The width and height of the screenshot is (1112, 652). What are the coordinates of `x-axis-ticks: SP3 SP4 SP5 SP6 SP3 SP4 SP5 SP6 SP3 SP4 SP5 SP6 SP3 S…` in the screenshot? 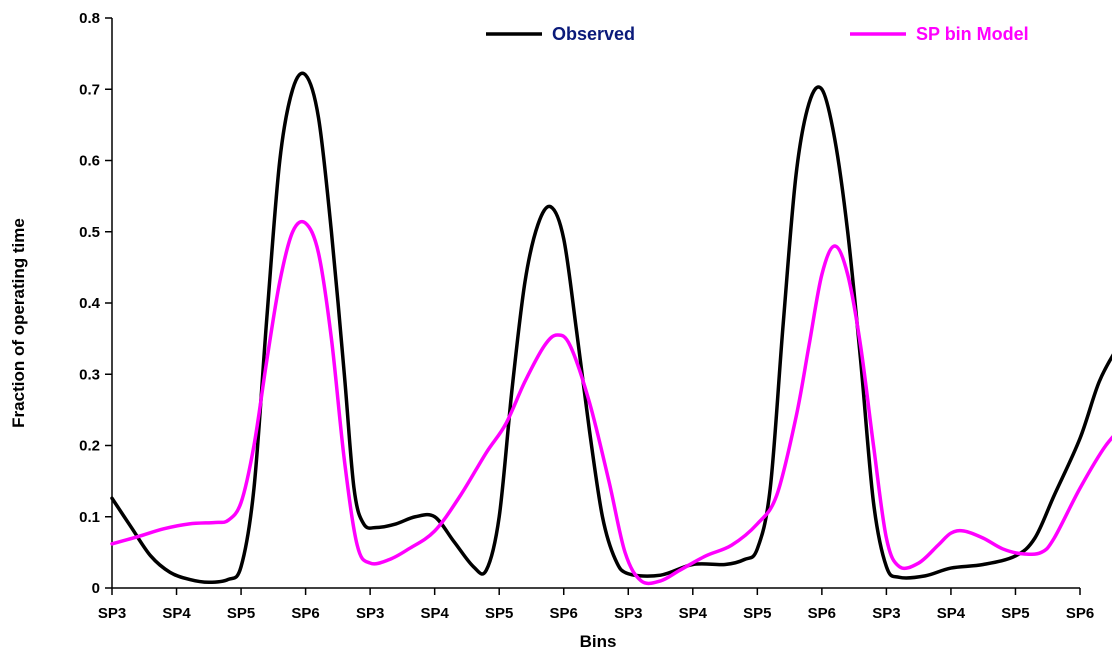 It's located at (596, 605).